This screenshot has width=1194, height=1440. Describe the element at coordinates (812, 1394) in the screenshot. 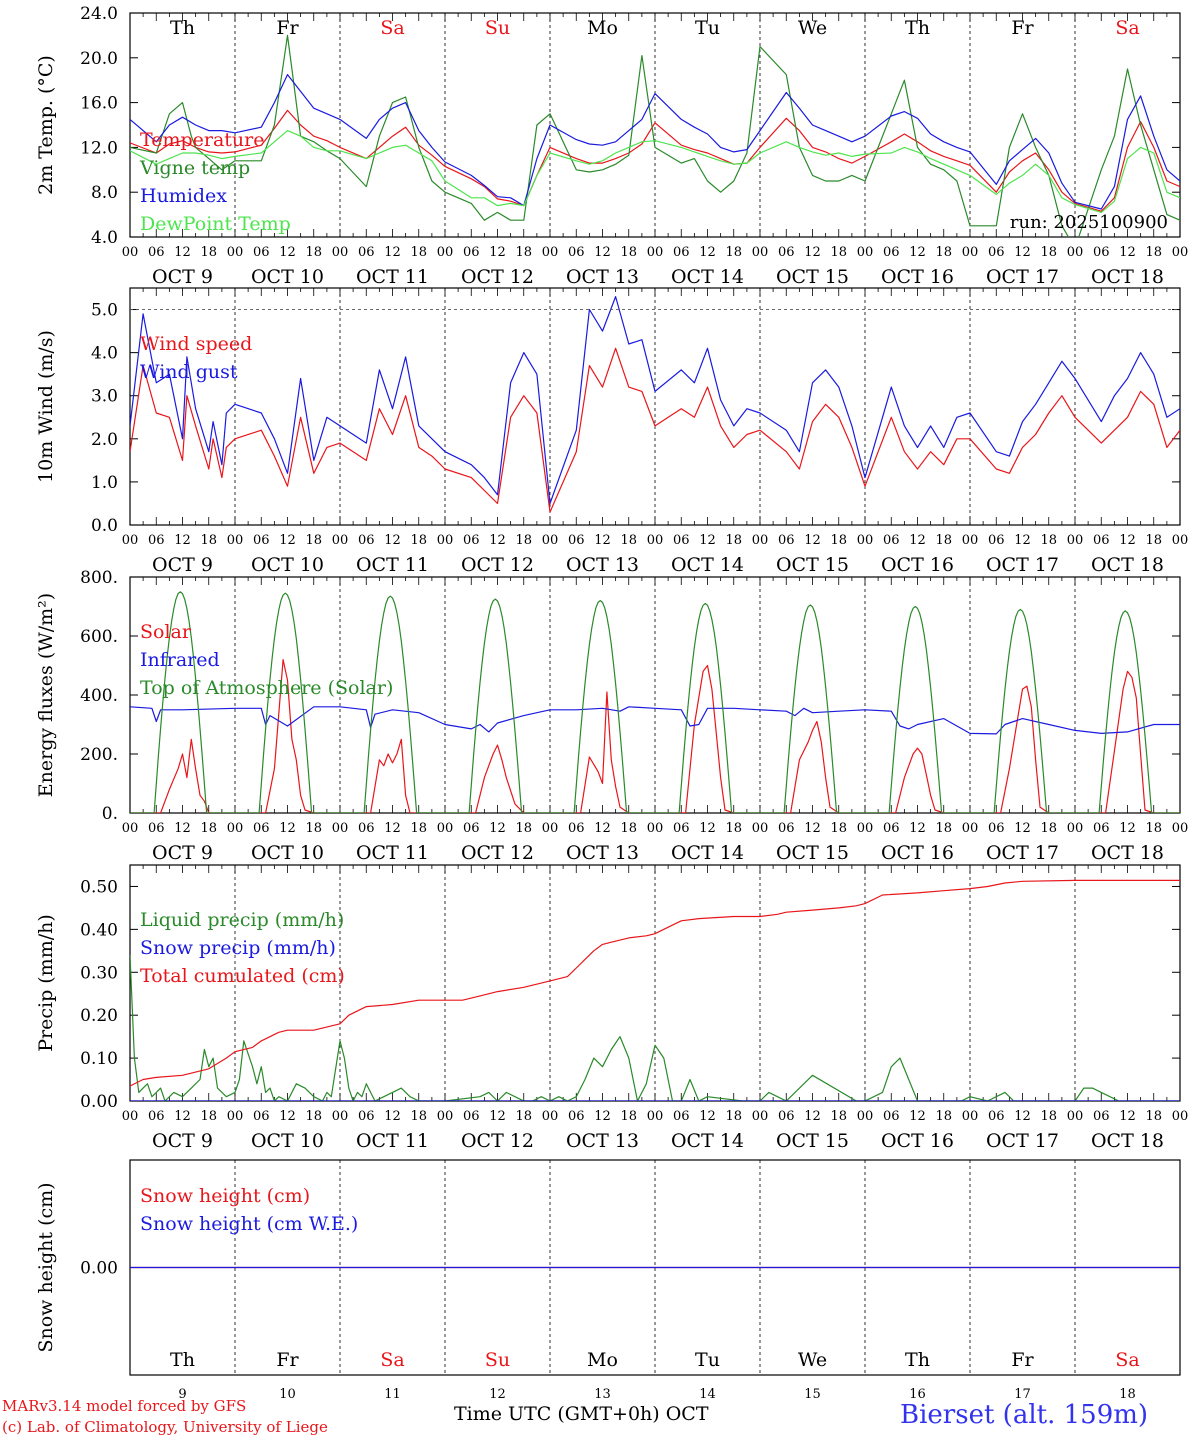

I see `bottom-day-number: 15` at that location.